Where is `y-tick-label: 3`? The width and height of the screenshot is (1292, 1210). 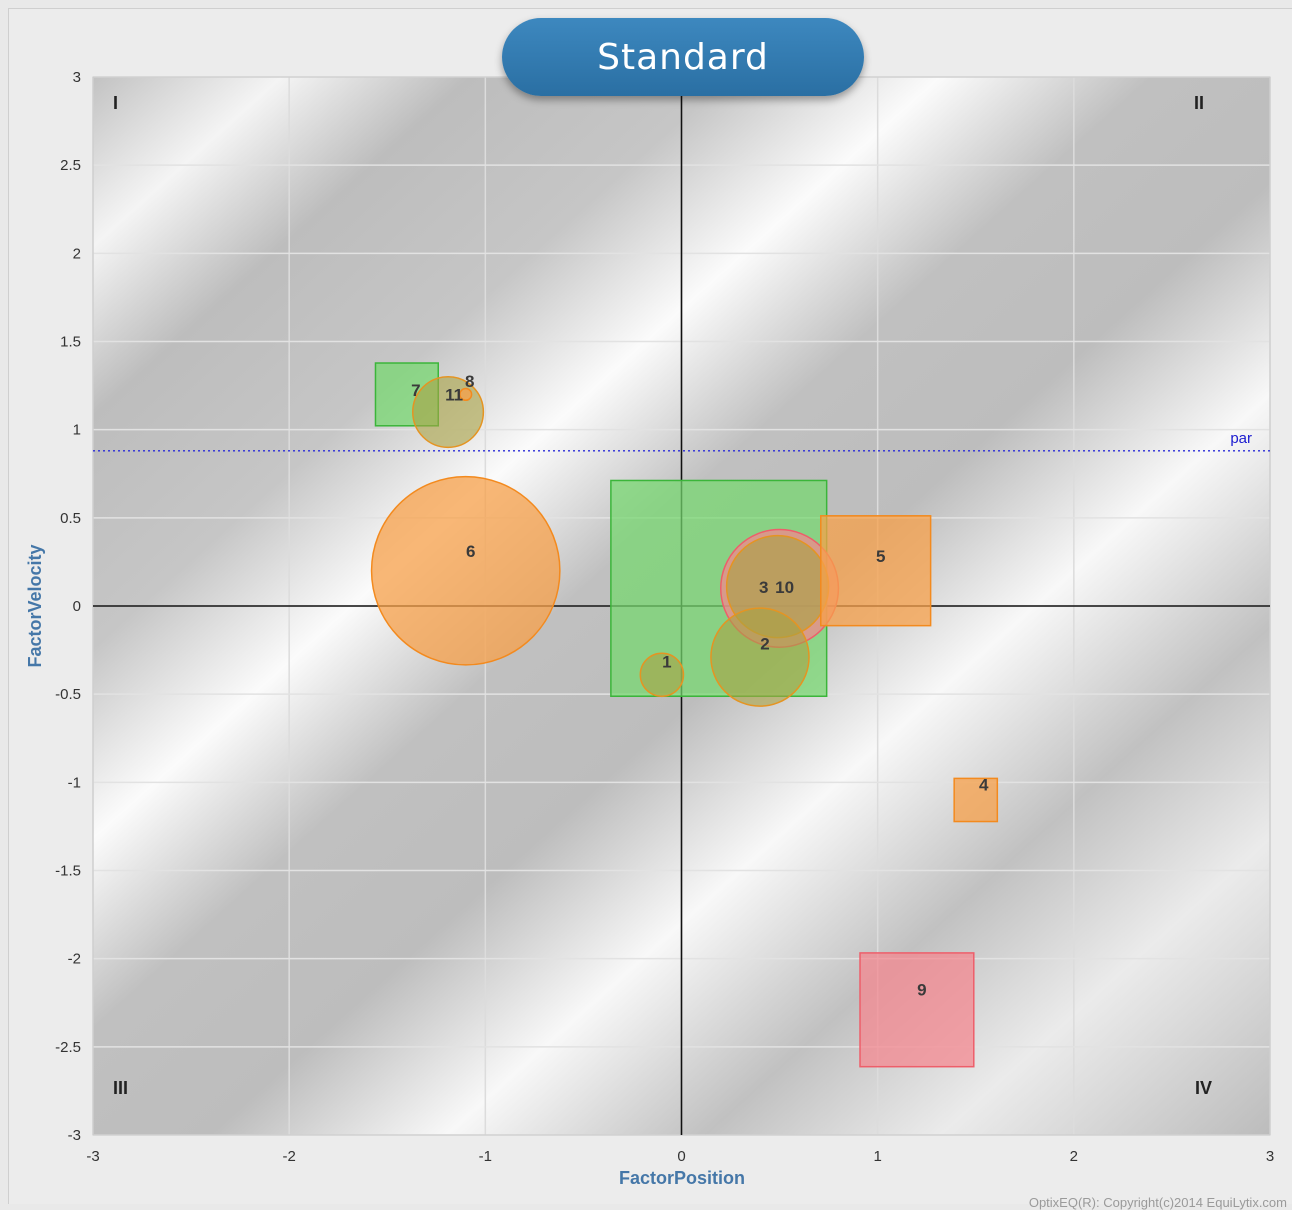 y-tick-label: 3 is located at coordinates (77, 77).